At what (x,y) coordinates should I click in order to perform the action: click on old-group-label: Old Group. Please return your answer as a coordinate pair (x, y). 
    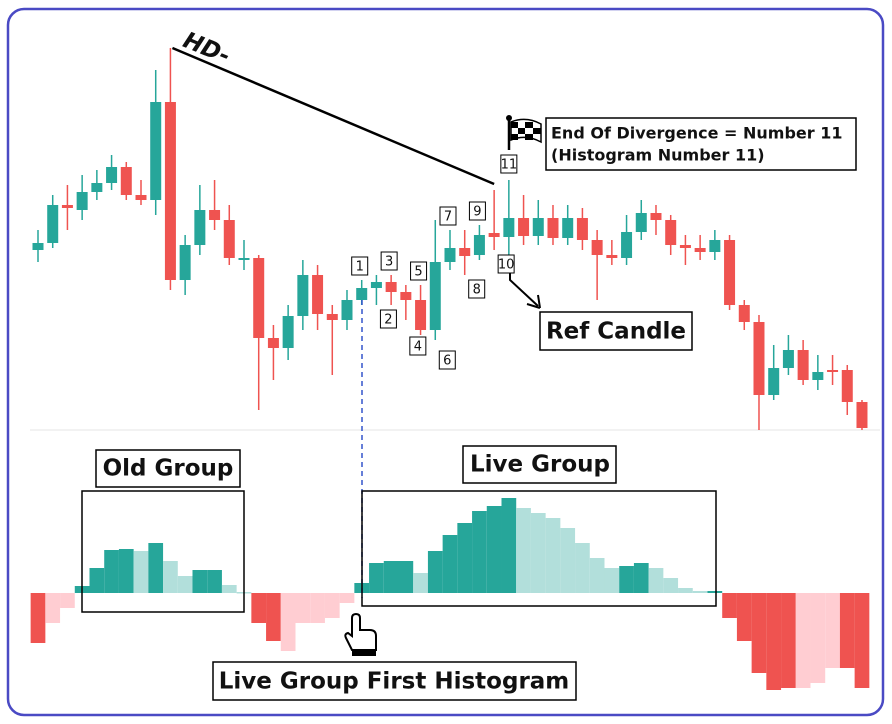
    Looking at the image, I should click on (168, 469).